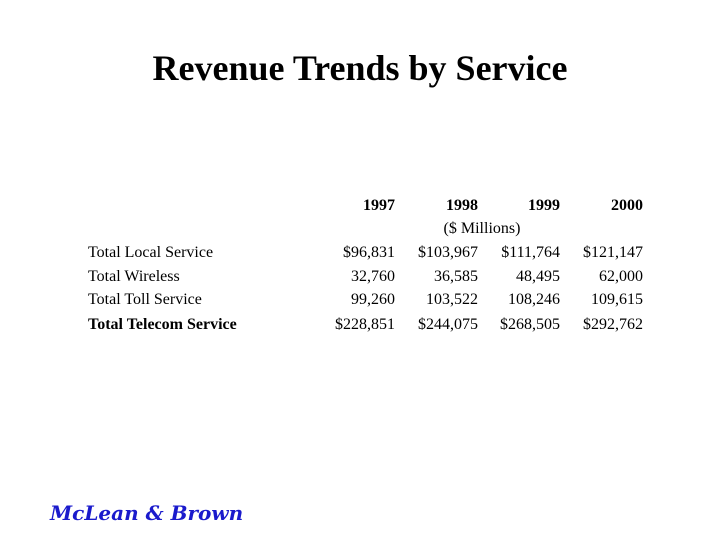 This screenshot has width=719, height=539. I want to click on table-cell: $96,831, so click(369, 252).